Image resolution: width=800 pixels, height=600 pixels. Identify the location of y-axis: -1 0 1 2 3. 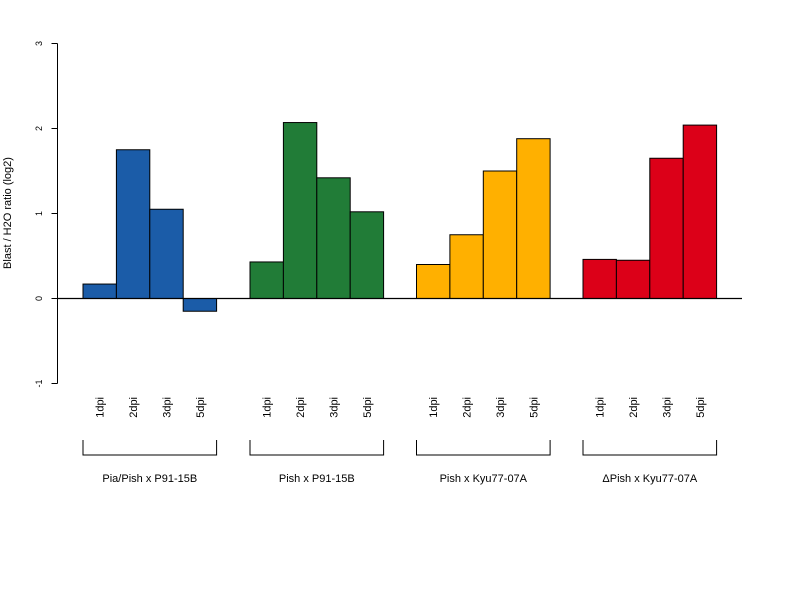
(46, 214).